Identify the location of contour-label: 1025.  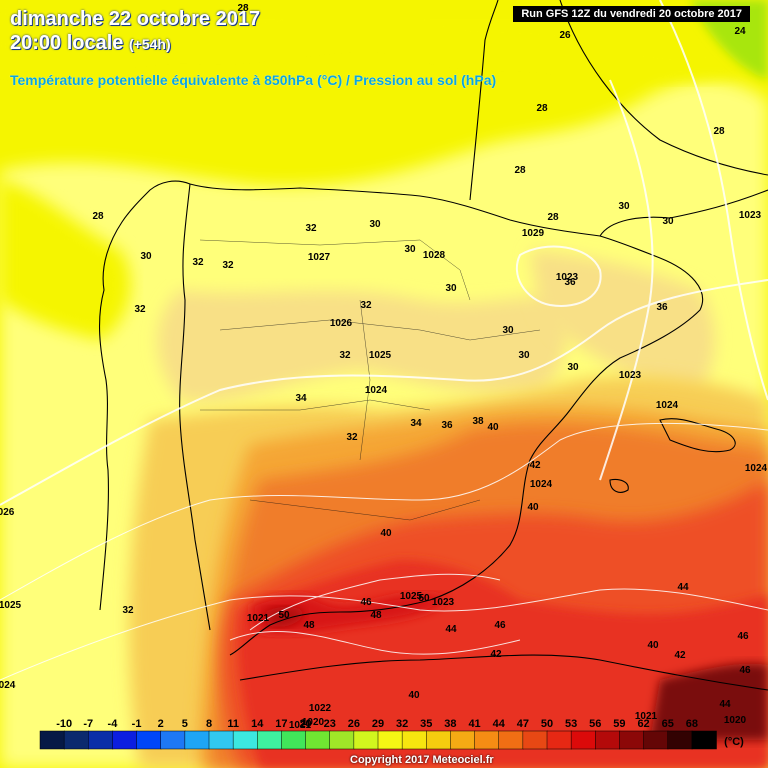
(380, 355).